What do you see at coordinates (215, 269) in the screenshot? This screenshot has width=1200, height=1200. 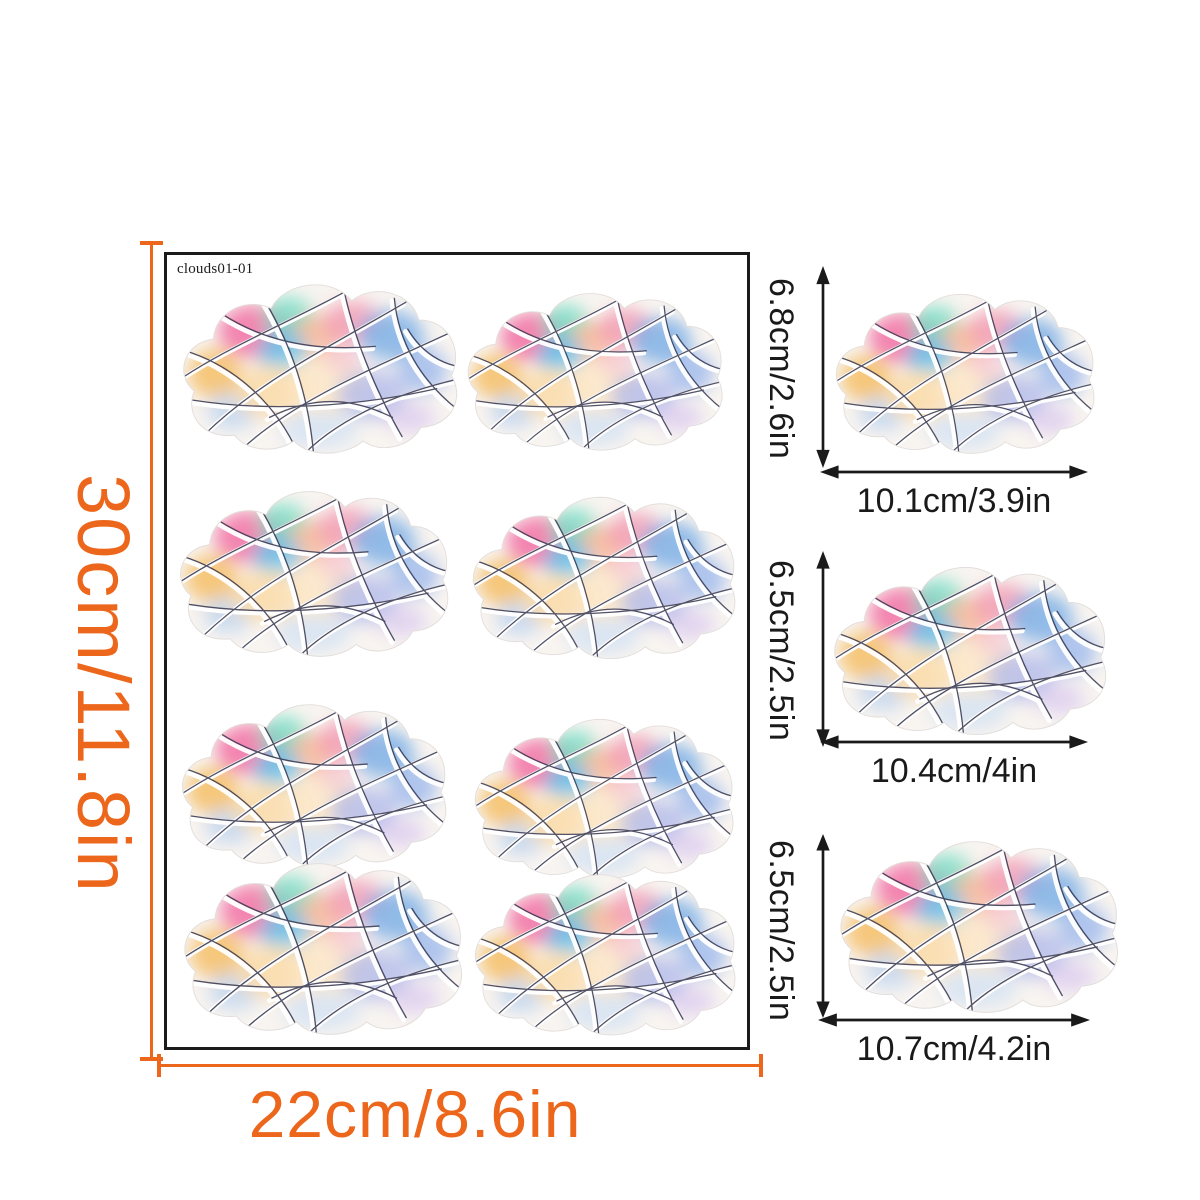 I see `sheet-sku-label: clouds01-01` at bounding box center [215, 269].